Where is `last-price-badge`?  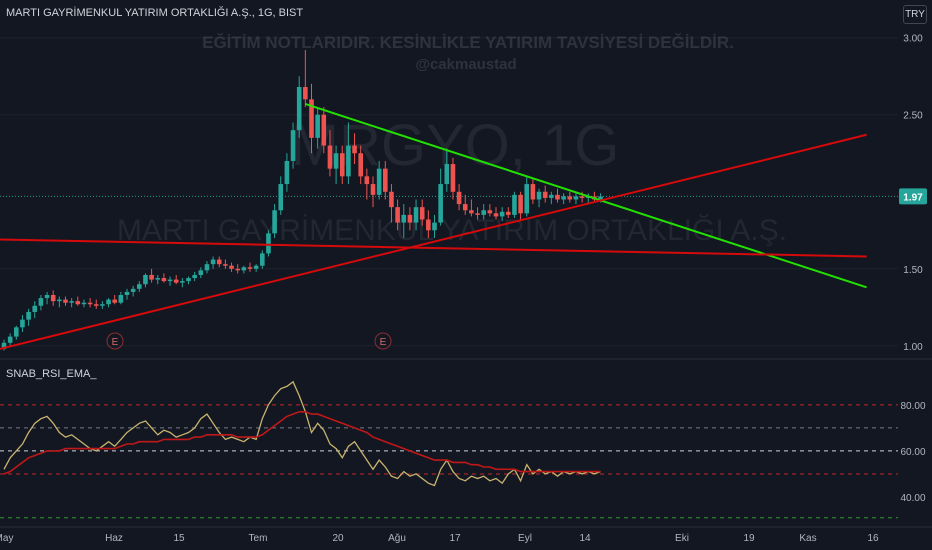
last-price-badge is located at coordinates (913, 196).